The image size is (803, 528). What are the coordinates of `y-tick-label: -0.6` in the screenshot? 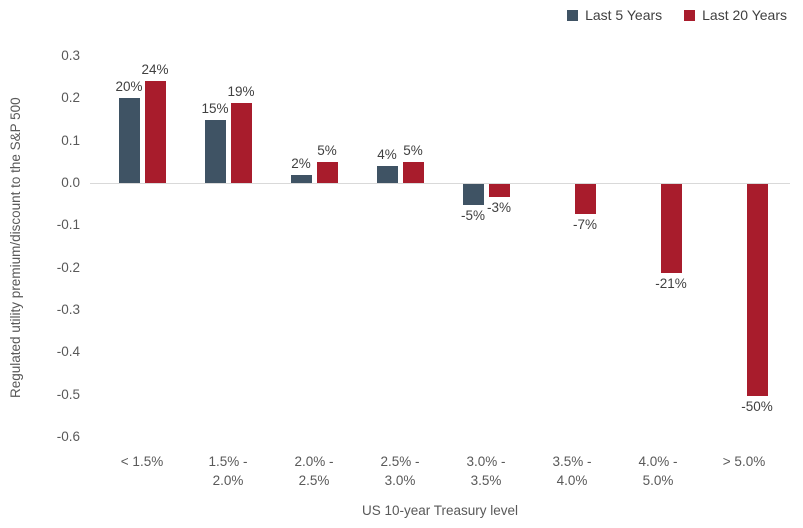 It's located at (68, 436).